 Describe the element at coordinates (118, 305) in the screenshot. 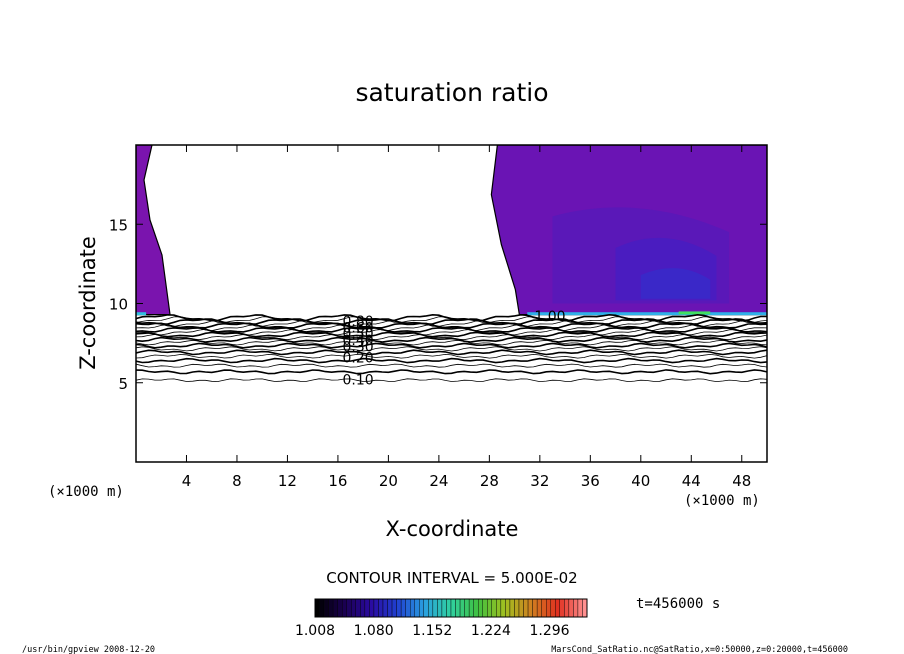

I see `y-tick-label: 10` at that location.